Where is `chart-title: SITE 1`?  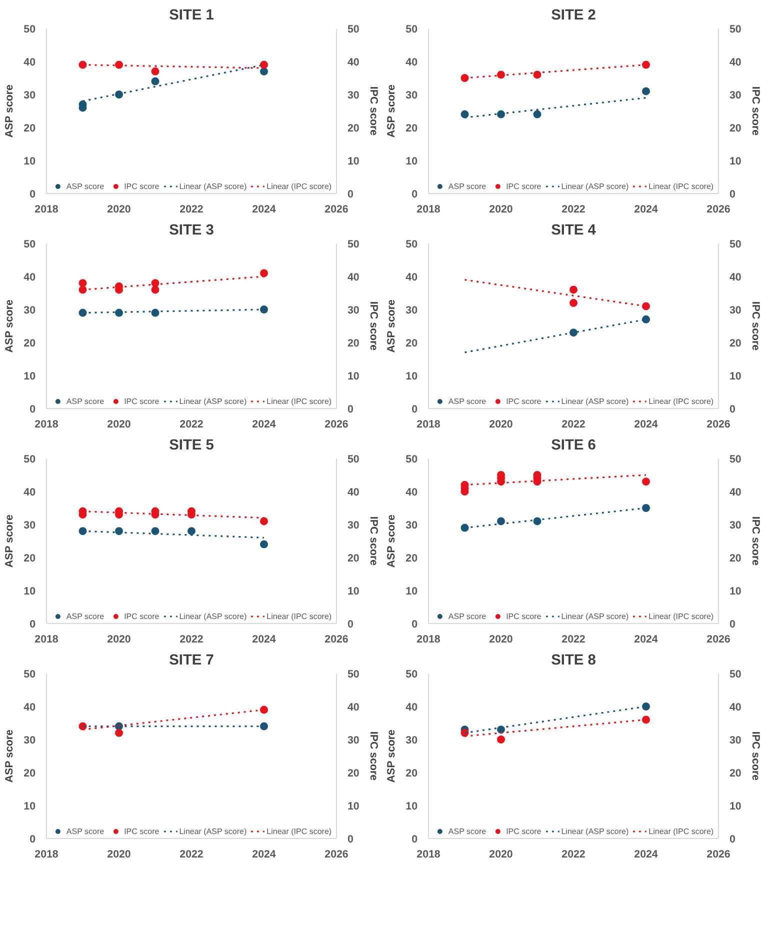
chart-title: SITE 1 is located at coordinates (191, 16).